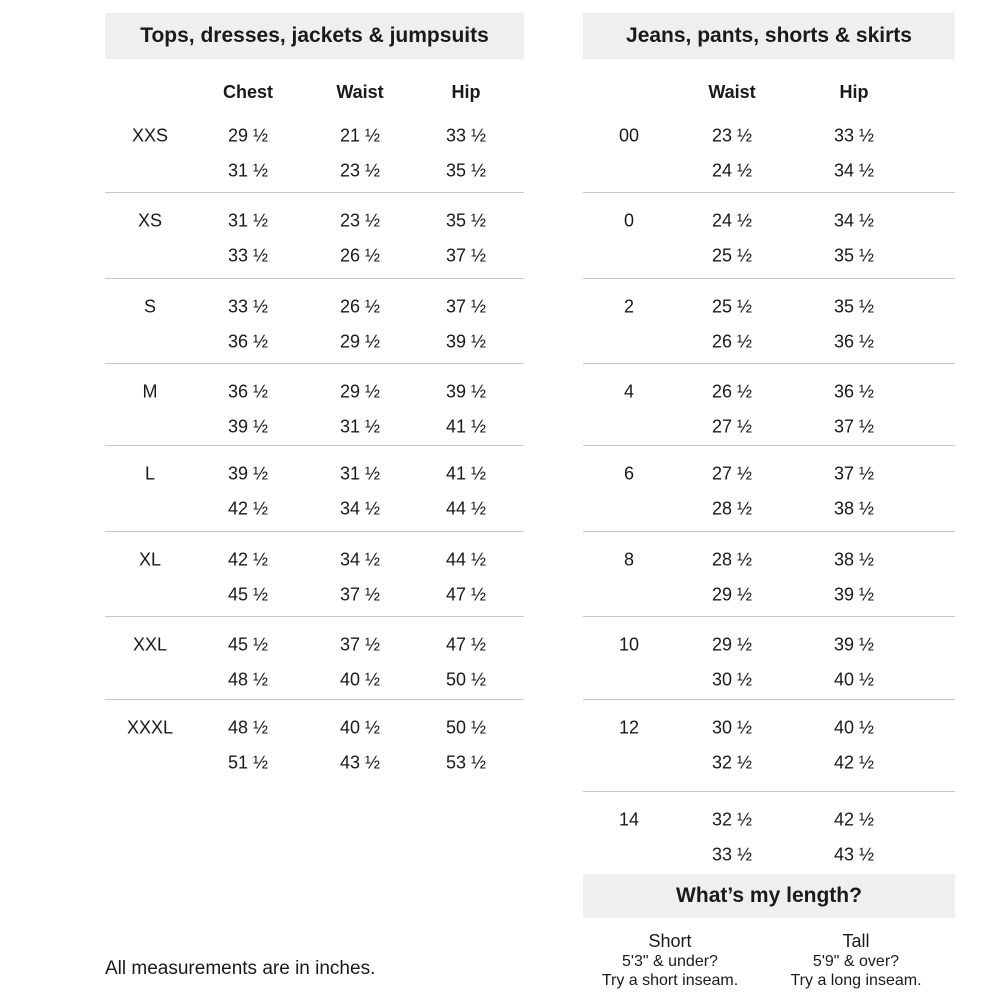 Image resolution: width=1000 pixels, height=1000 pixels. What do you see at coordinates (769, 154) in the screenshot?
I see `size-row: 00 23 ½ 24 ½ 33 ½ 34 ½` at bounding box center [769, 154].